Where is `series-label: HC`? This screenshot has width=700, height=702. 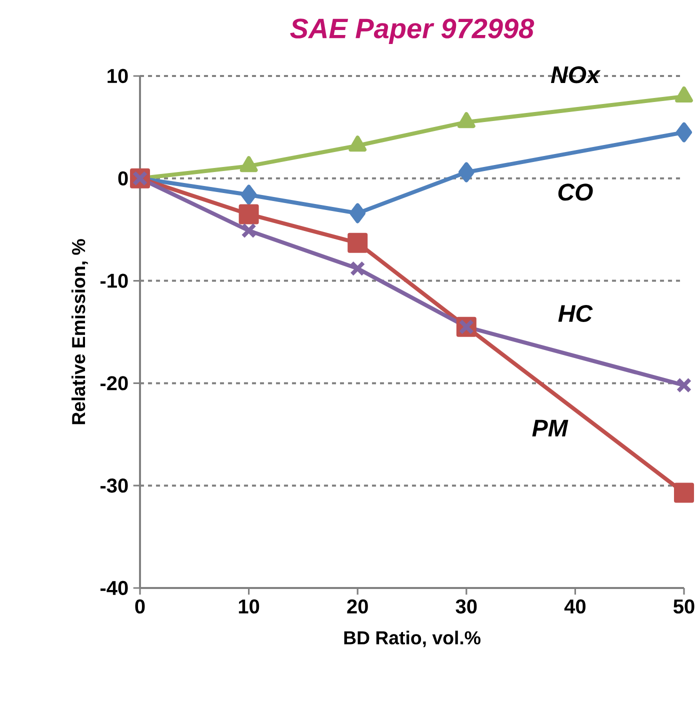
series-label: HC is located at coordinates (575, 313).